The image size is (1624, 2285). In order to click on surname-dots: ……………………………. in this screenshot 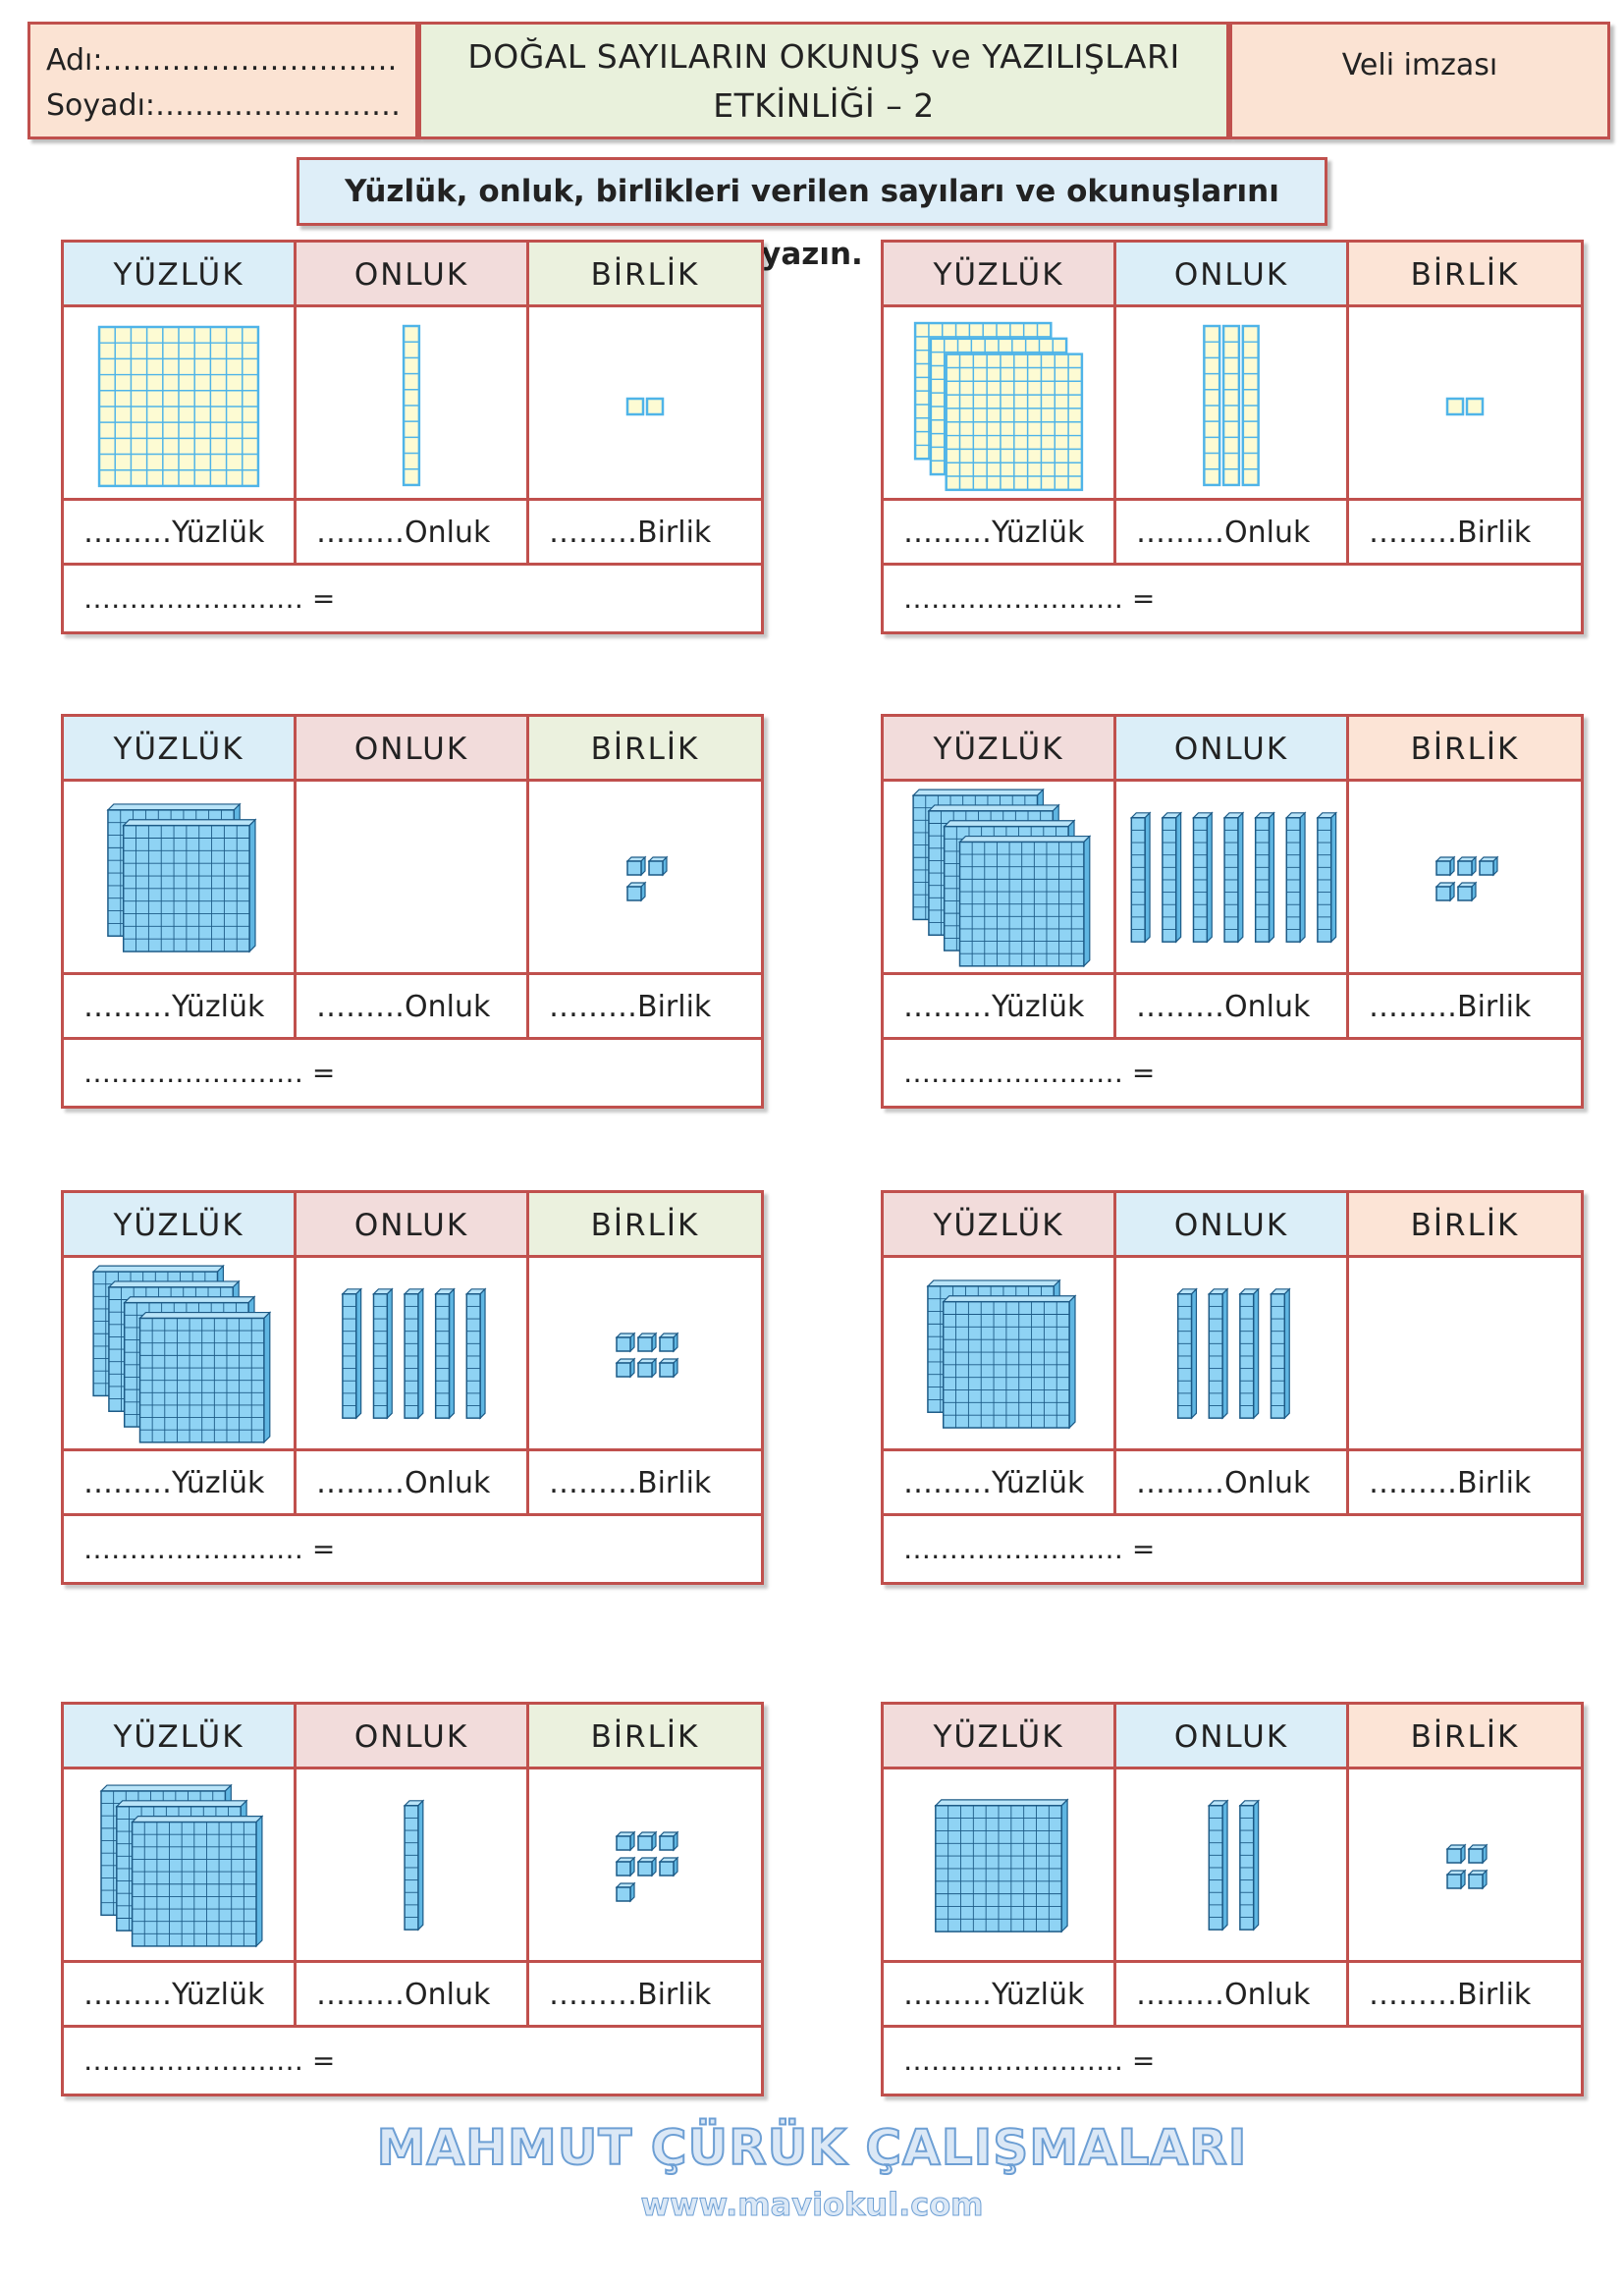, I will do `click(277, 105)`.